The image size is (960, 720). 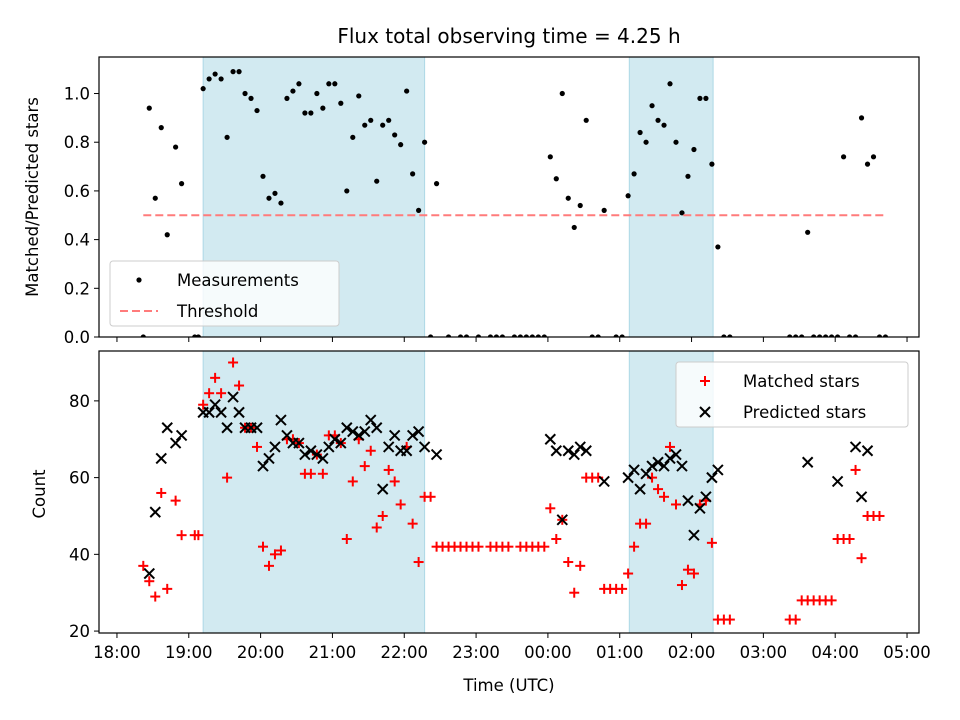 What do you see at coordinates (333, 652) in the screenshot?
I see `x-tick-label: 21:00` at bounding box center [333, 652].